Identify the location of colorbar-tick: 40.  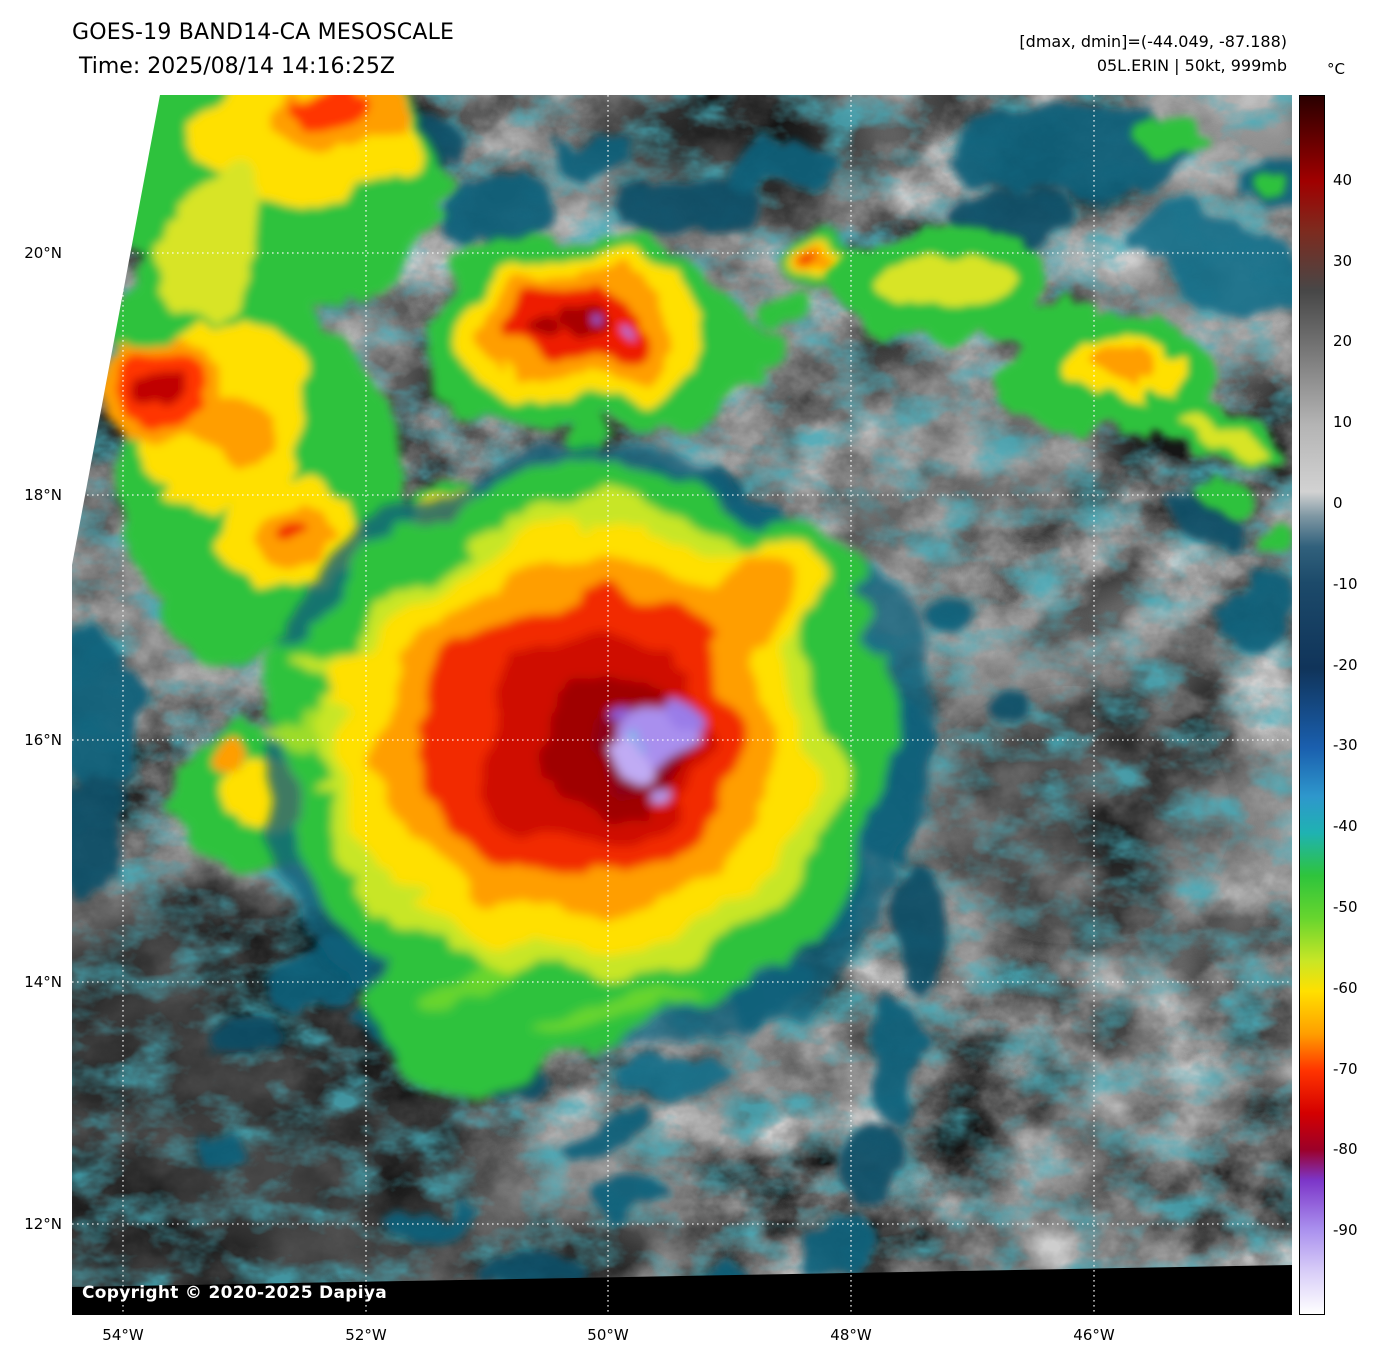
(1343, 180).